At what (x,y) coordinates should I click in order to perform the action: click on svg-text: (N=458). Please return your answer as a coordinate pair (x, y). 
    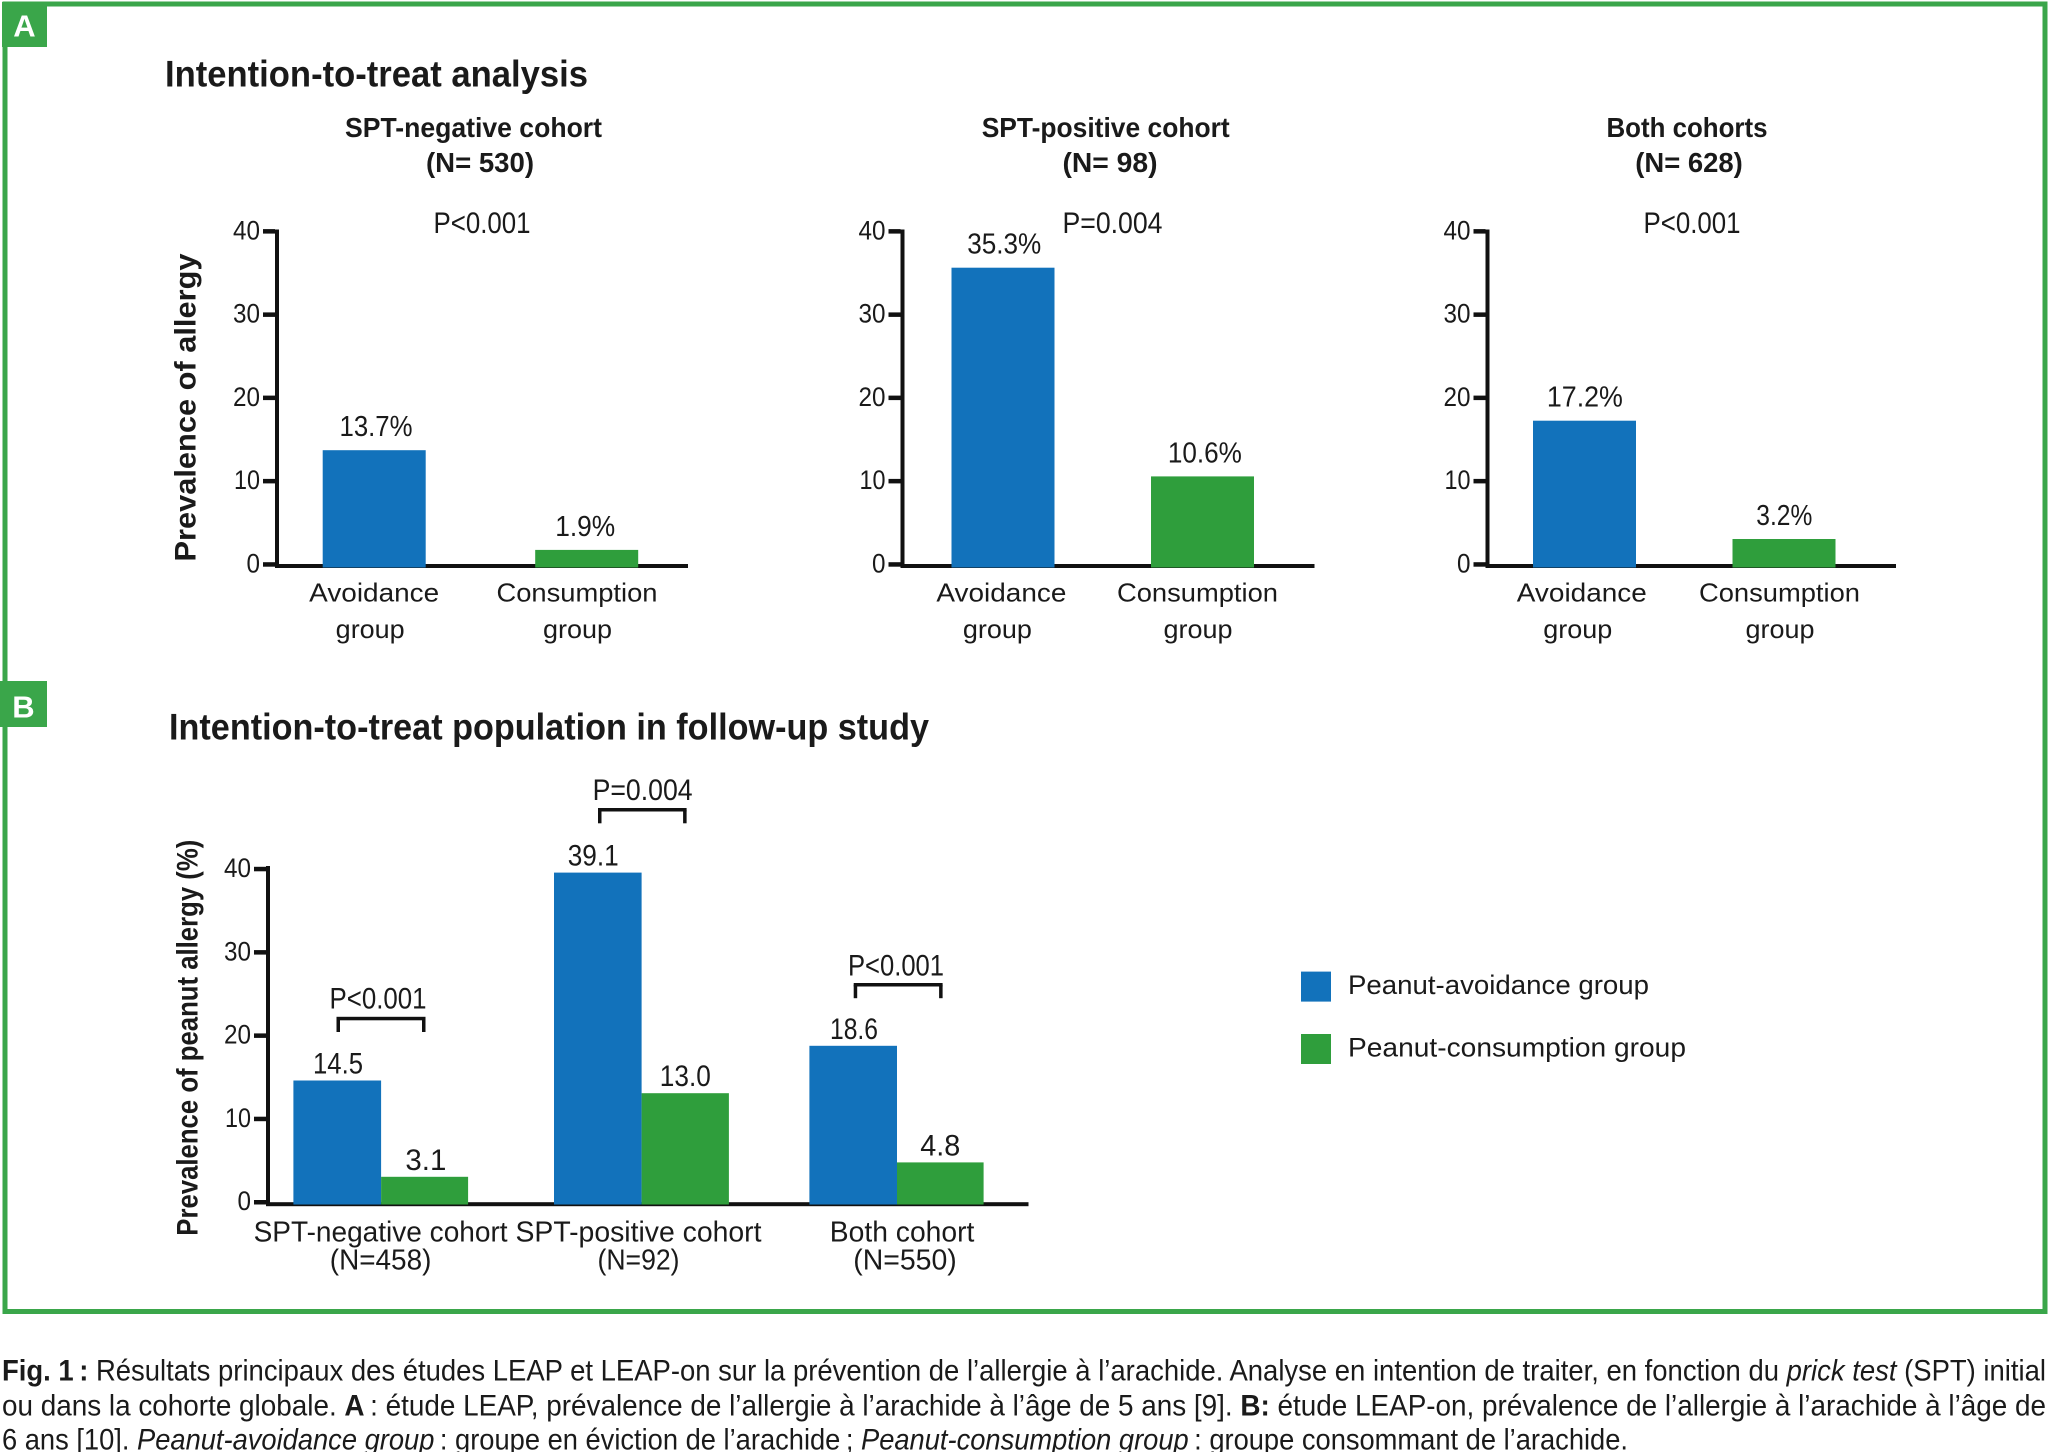
    Looking at the image, I should click on (381, 1261).